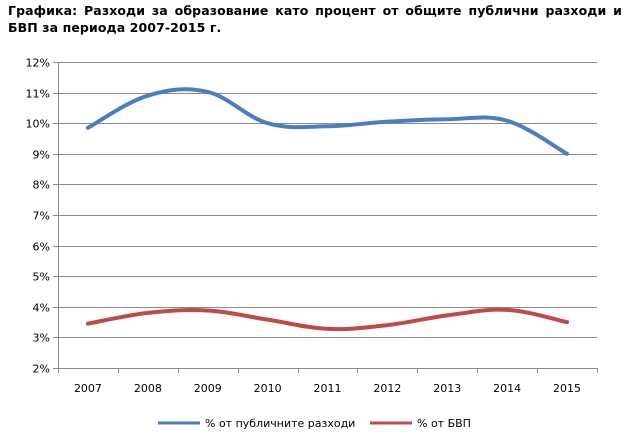 The height and width of the screenshot is (436, 630). Describe the element at coordinates (447, 388) in the screenshot. I see `x-tick-label: 2013` at that location.